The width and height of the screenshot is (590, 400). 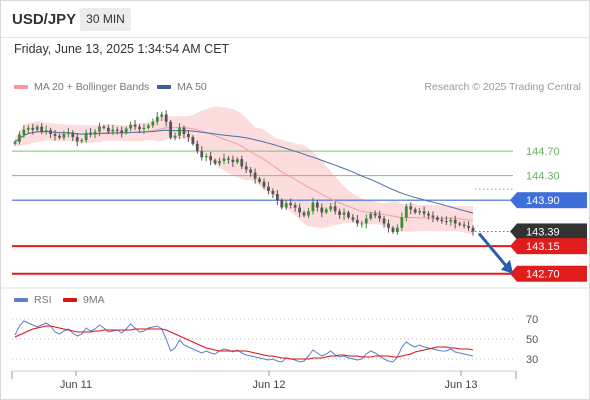 What do you see at coordinates (513, 273) in the screenshot?
I see `support-tag-arrow-icon` at bounding box center [513, 273].